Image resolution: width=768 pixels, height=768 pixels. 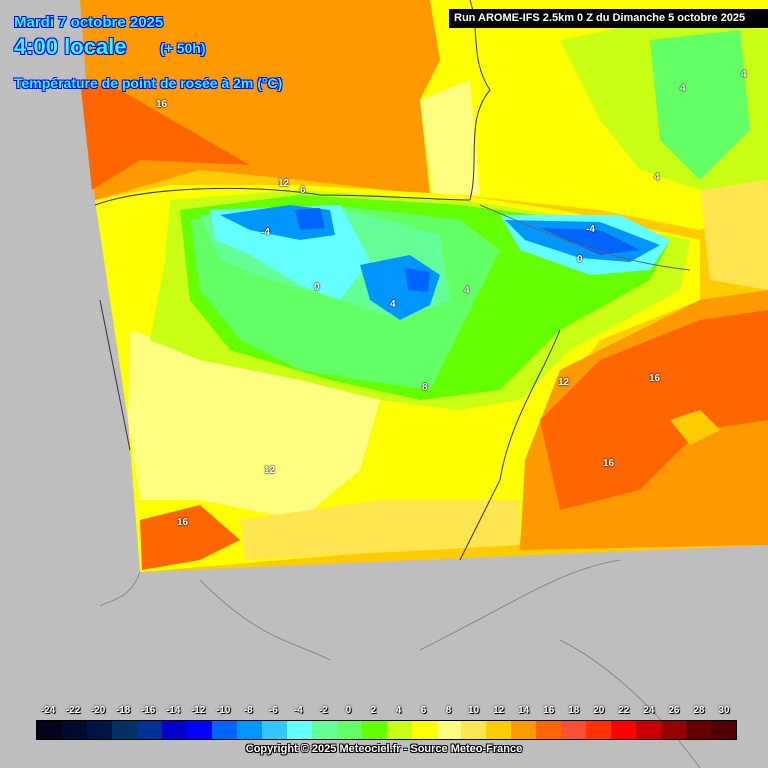 I want to click on legend-tick-label: 16, so click(x=549, y=710).